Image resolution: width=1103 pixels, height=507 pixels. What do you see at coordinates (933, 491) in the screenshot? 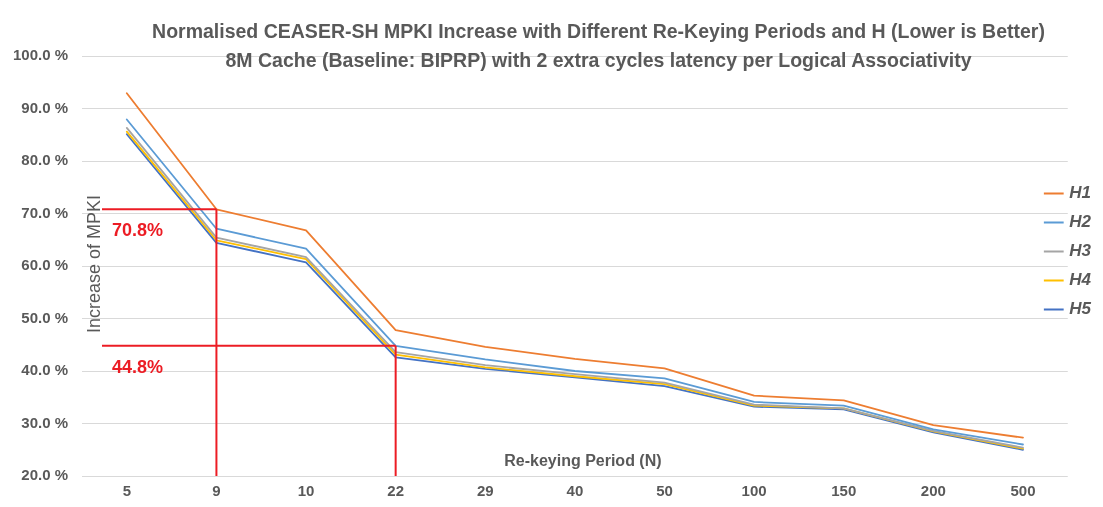
I see `x-tick-label: 200` at bounding box center [933, 491].